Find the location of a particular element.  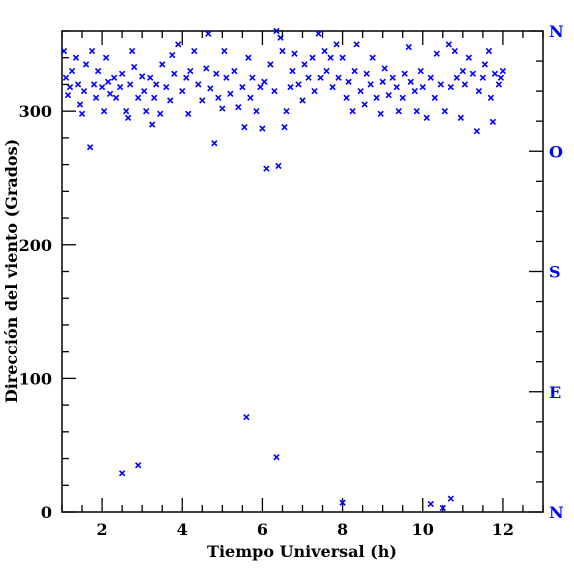

x-axis-title: Tiempo Universal (h) is located at coordinates (302, 551).